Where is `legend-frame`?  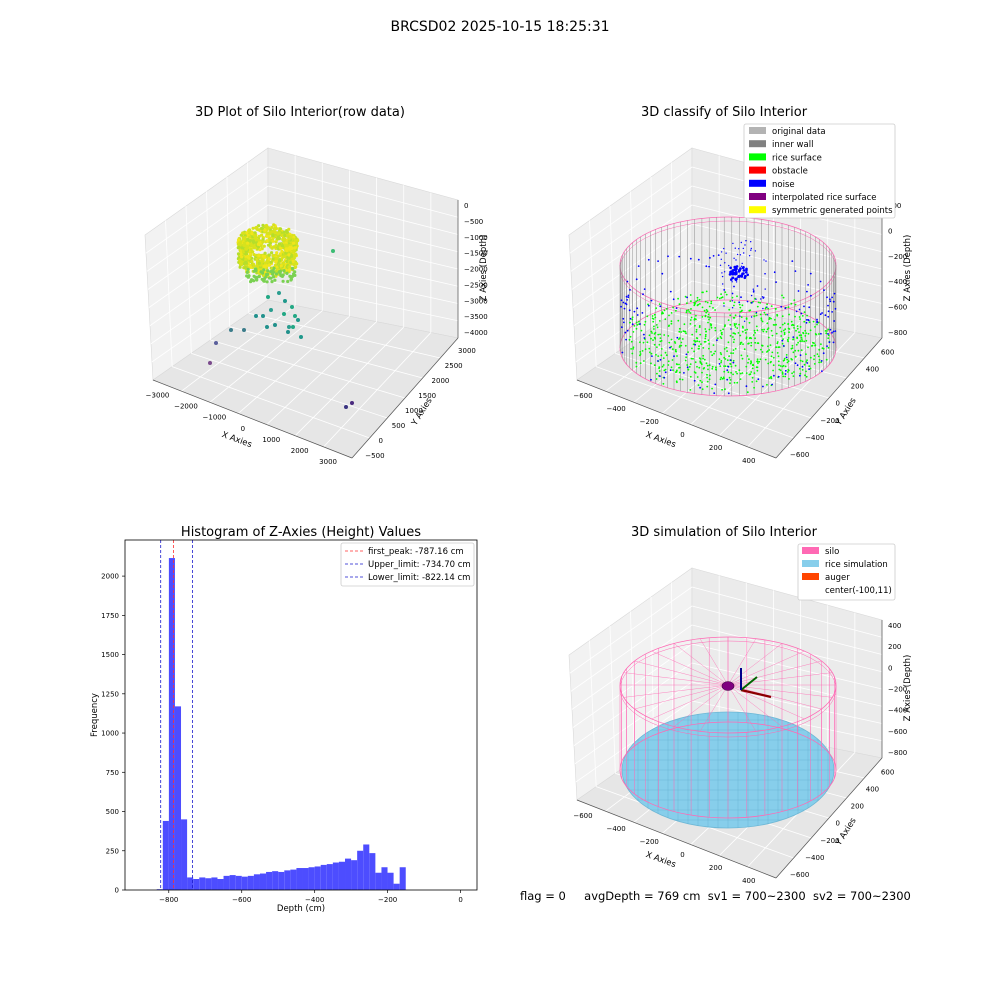 legend-frame is located at coordinates (819, 171).